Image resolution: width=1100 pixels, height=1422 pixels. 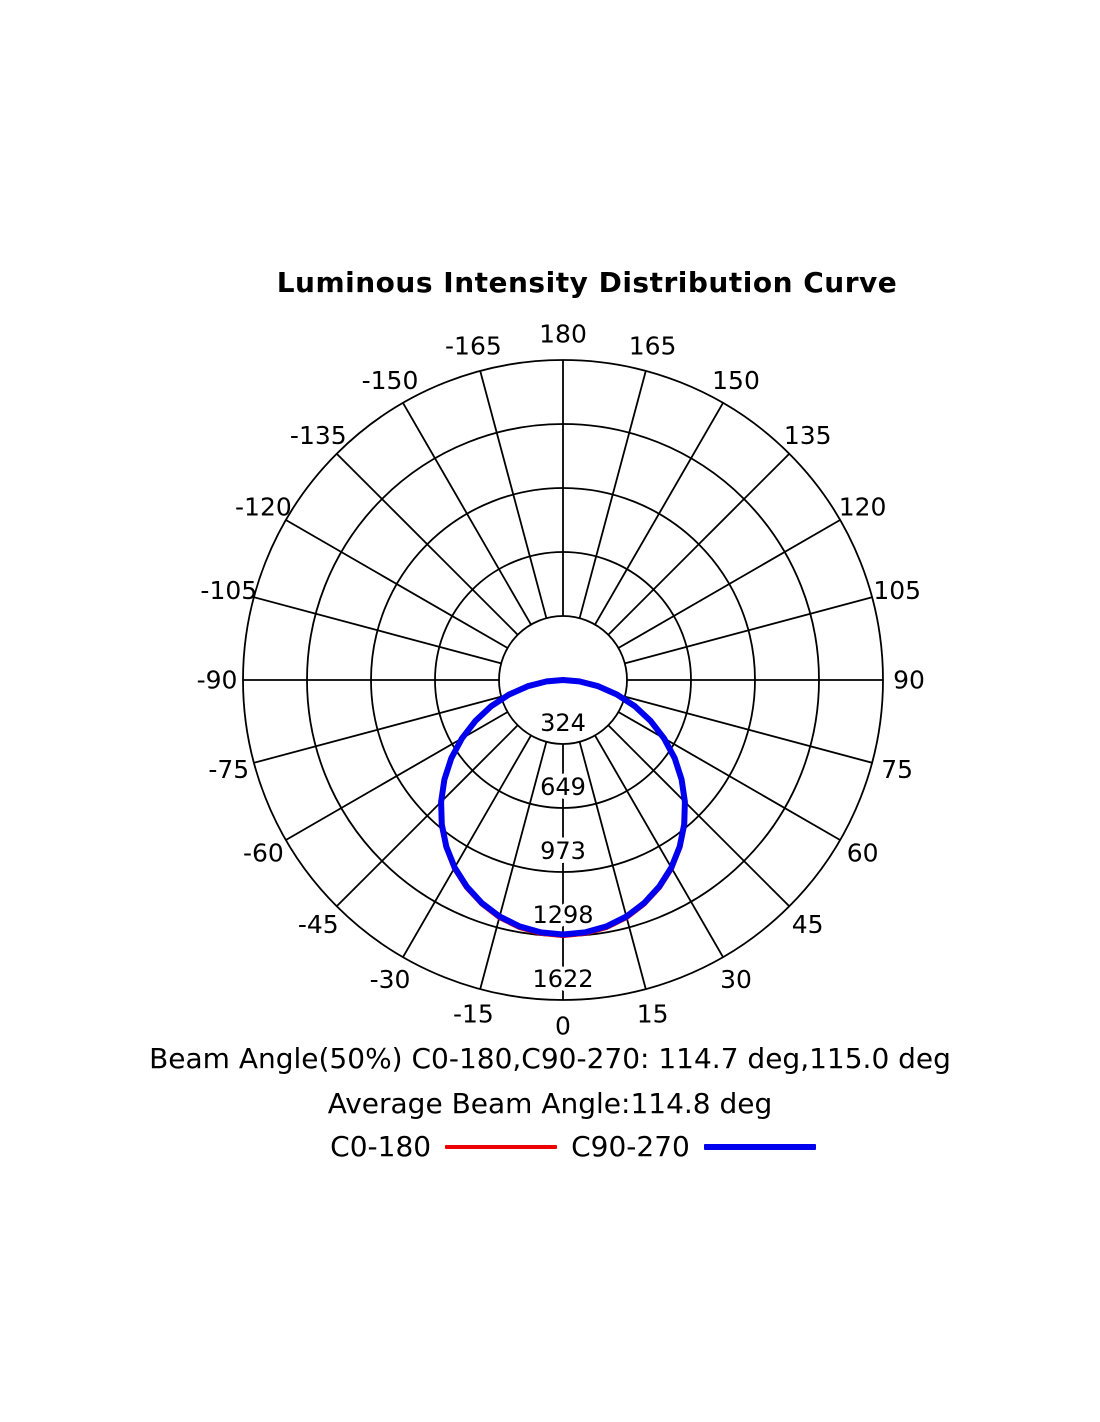 What do you see at coordinates (228, 590) in the screenshot?
I see `angle-tick-label: -105` at bounding box center [228, 590].